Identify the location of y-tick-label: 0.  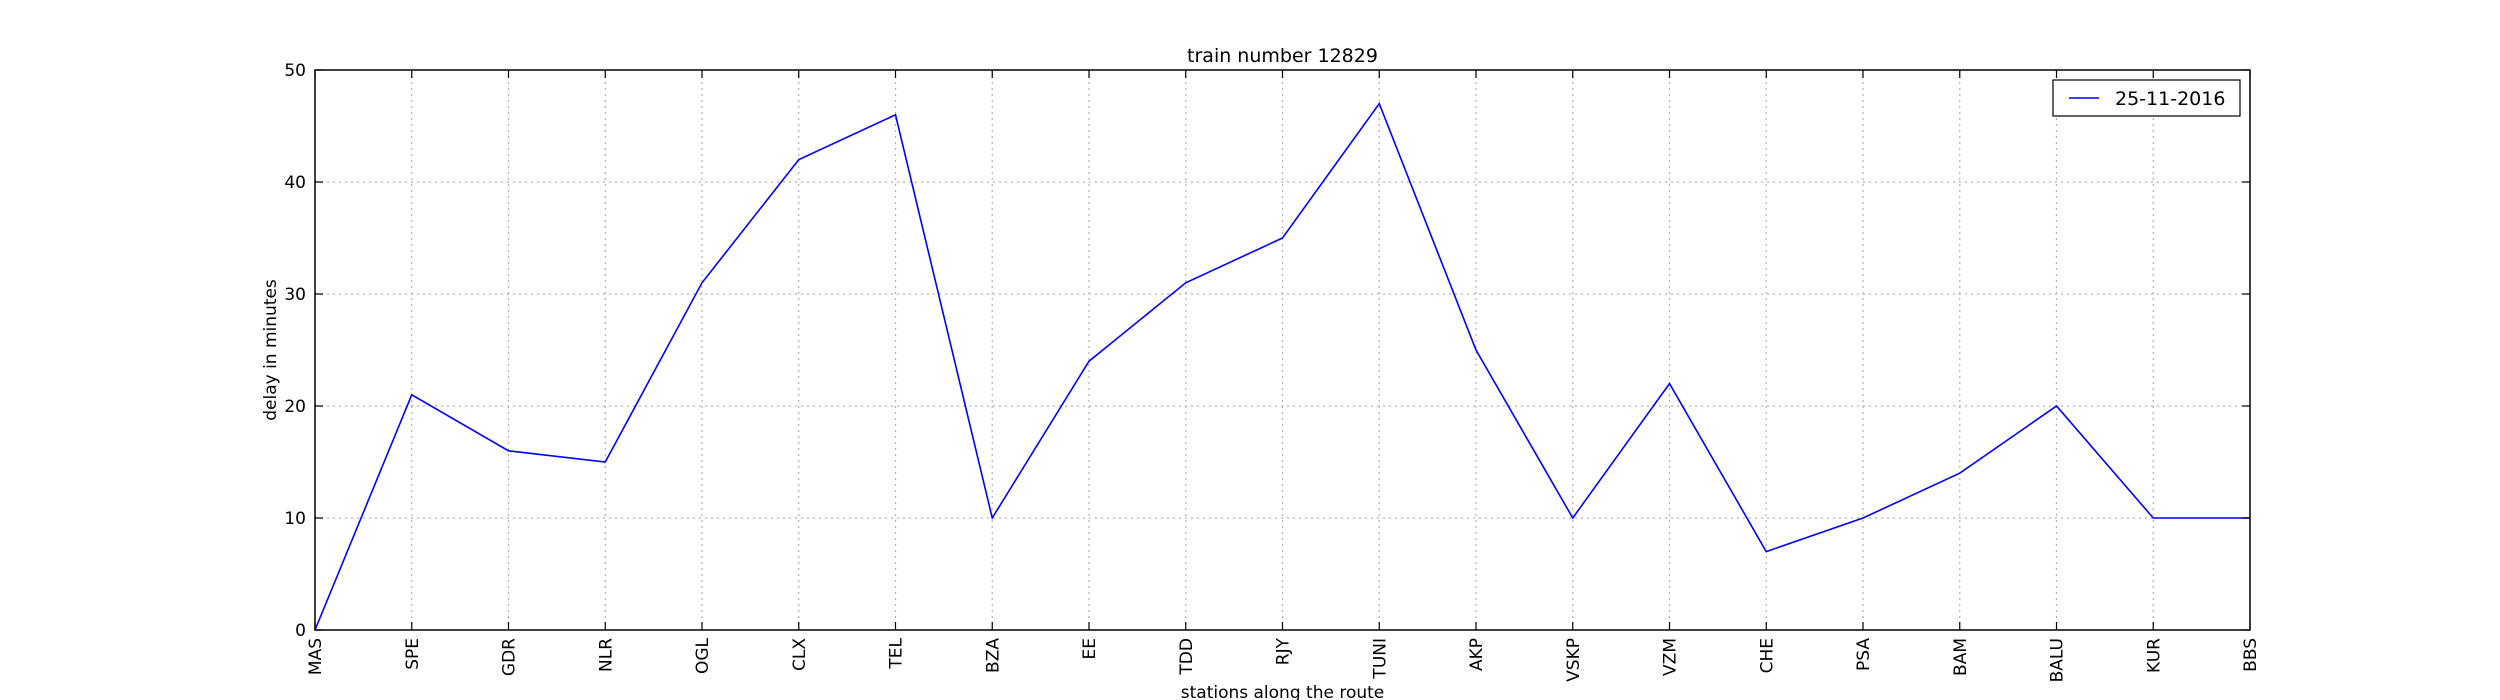
(300, 631).